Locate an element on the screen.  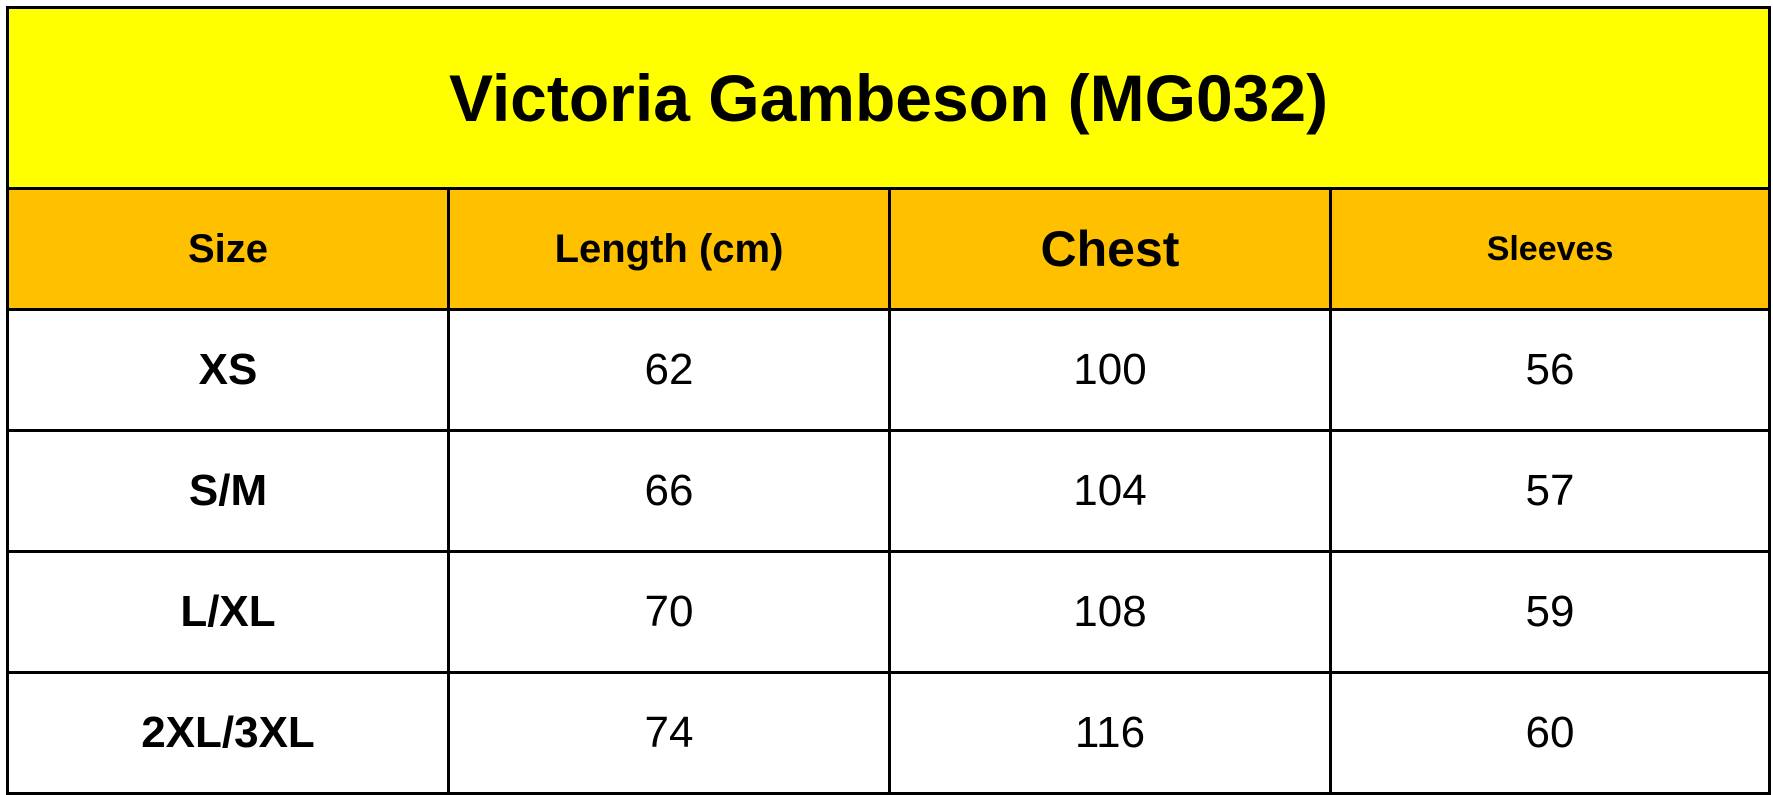
cell-sleeves: 57 is located at coordinates (1550, 491).